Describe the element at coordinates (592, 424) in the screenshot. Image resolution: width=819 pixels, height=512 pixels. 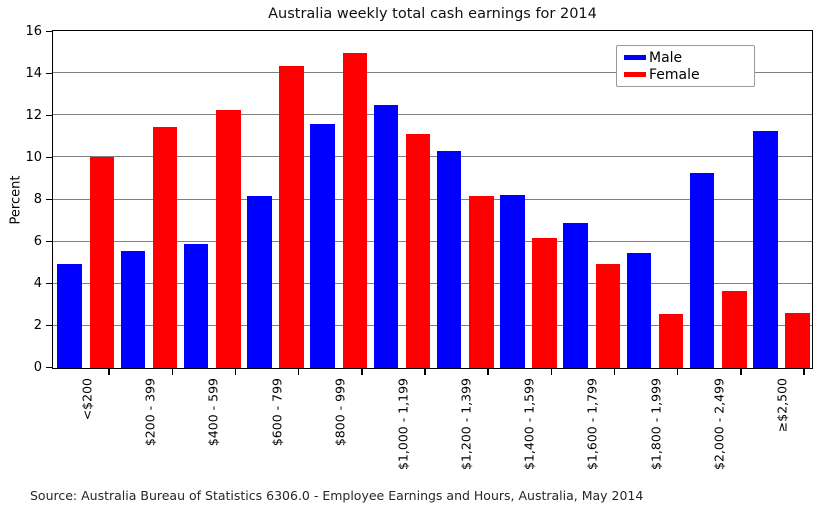
I see `x-tick-label-8: $1,600 - 1,799` at that location.